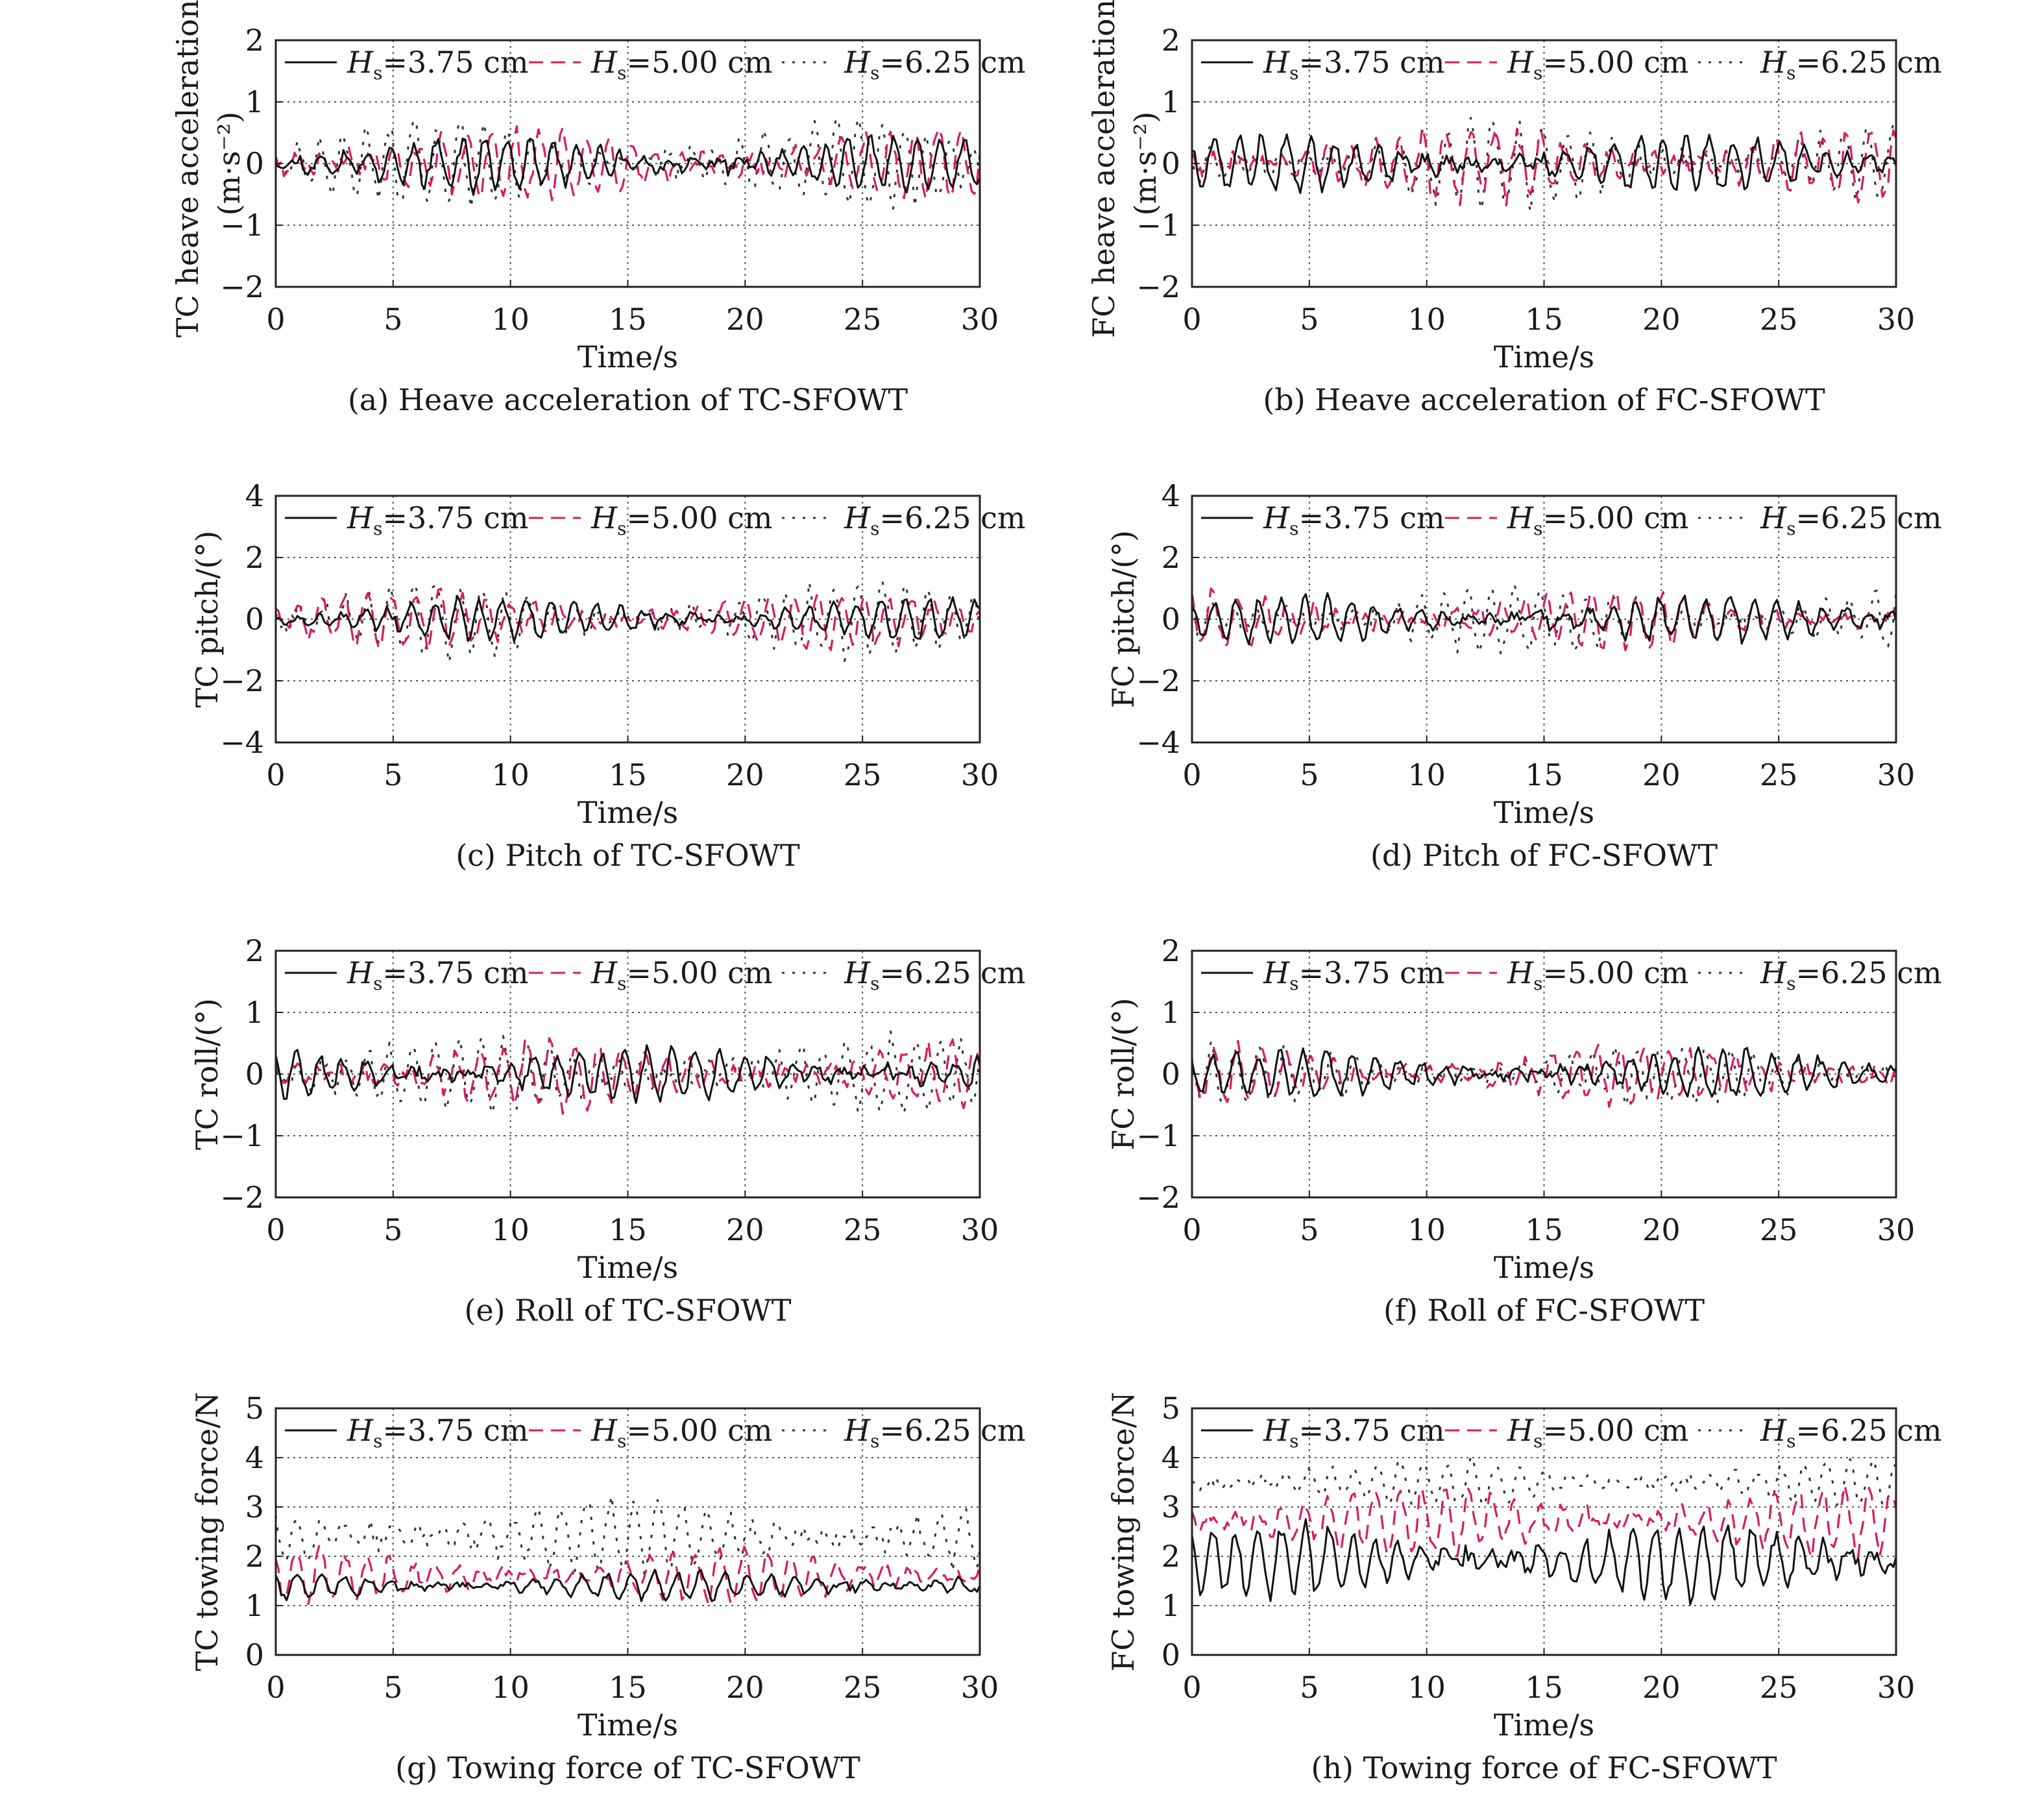  What do you see at coordinates (254, 1507) in the screenshot?
I see `y-tick-label: 3` at bounding box center [254, 1507].